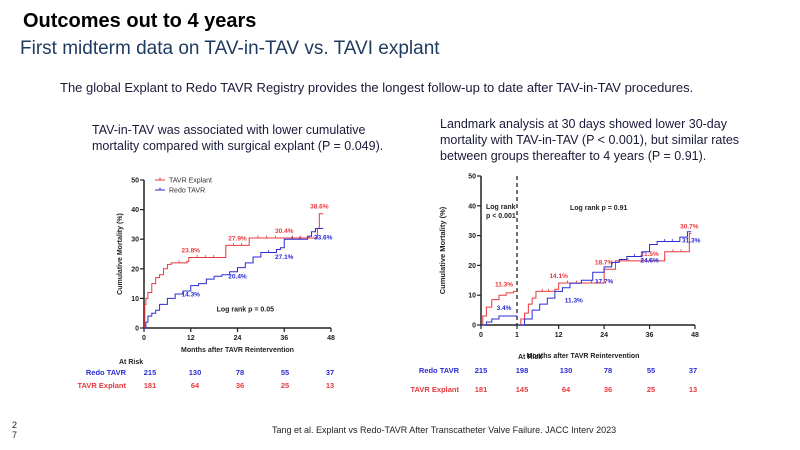  Describe the element at coordinates (284, 231) in the screenshot. I see `data-label: 30.4%` at that location.